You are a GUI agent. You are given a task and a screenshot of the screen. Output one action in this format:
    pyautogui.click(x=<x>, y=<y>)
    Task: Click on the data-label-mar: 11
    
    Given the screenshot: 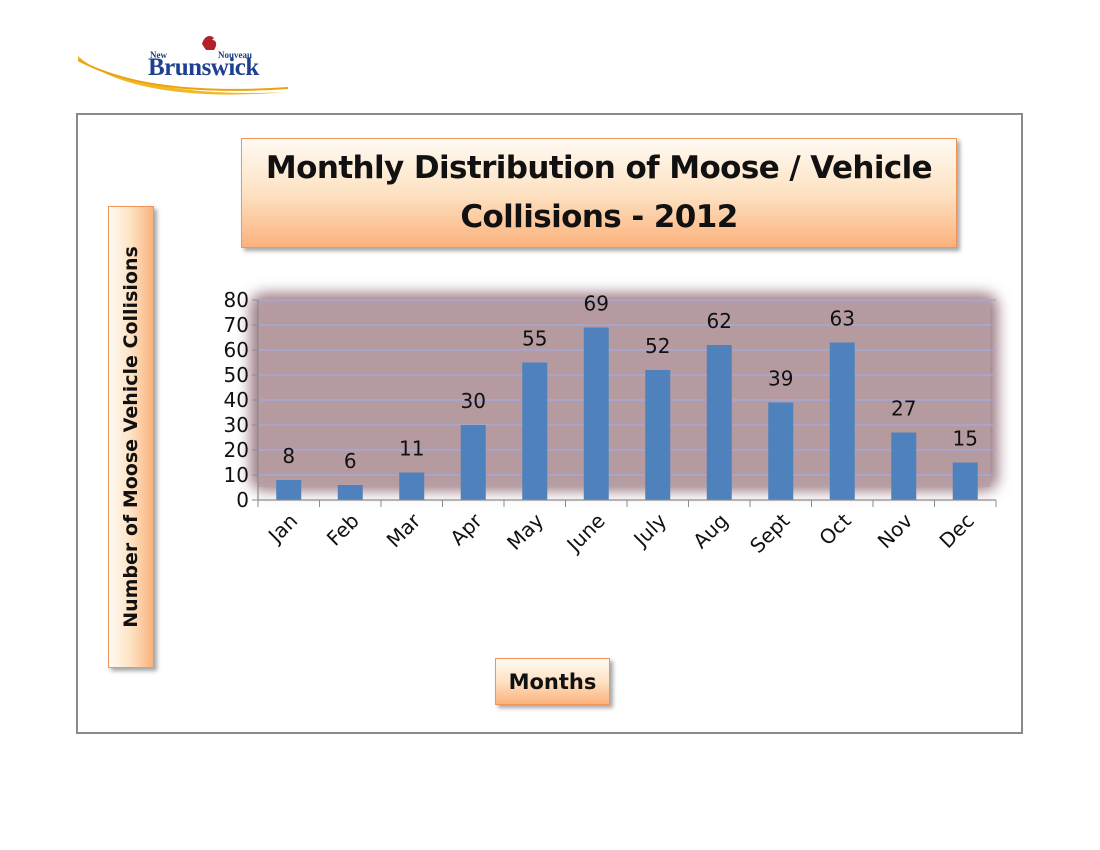 What is the action you would take?
    pyautogui.click(x=411, y=449)
    